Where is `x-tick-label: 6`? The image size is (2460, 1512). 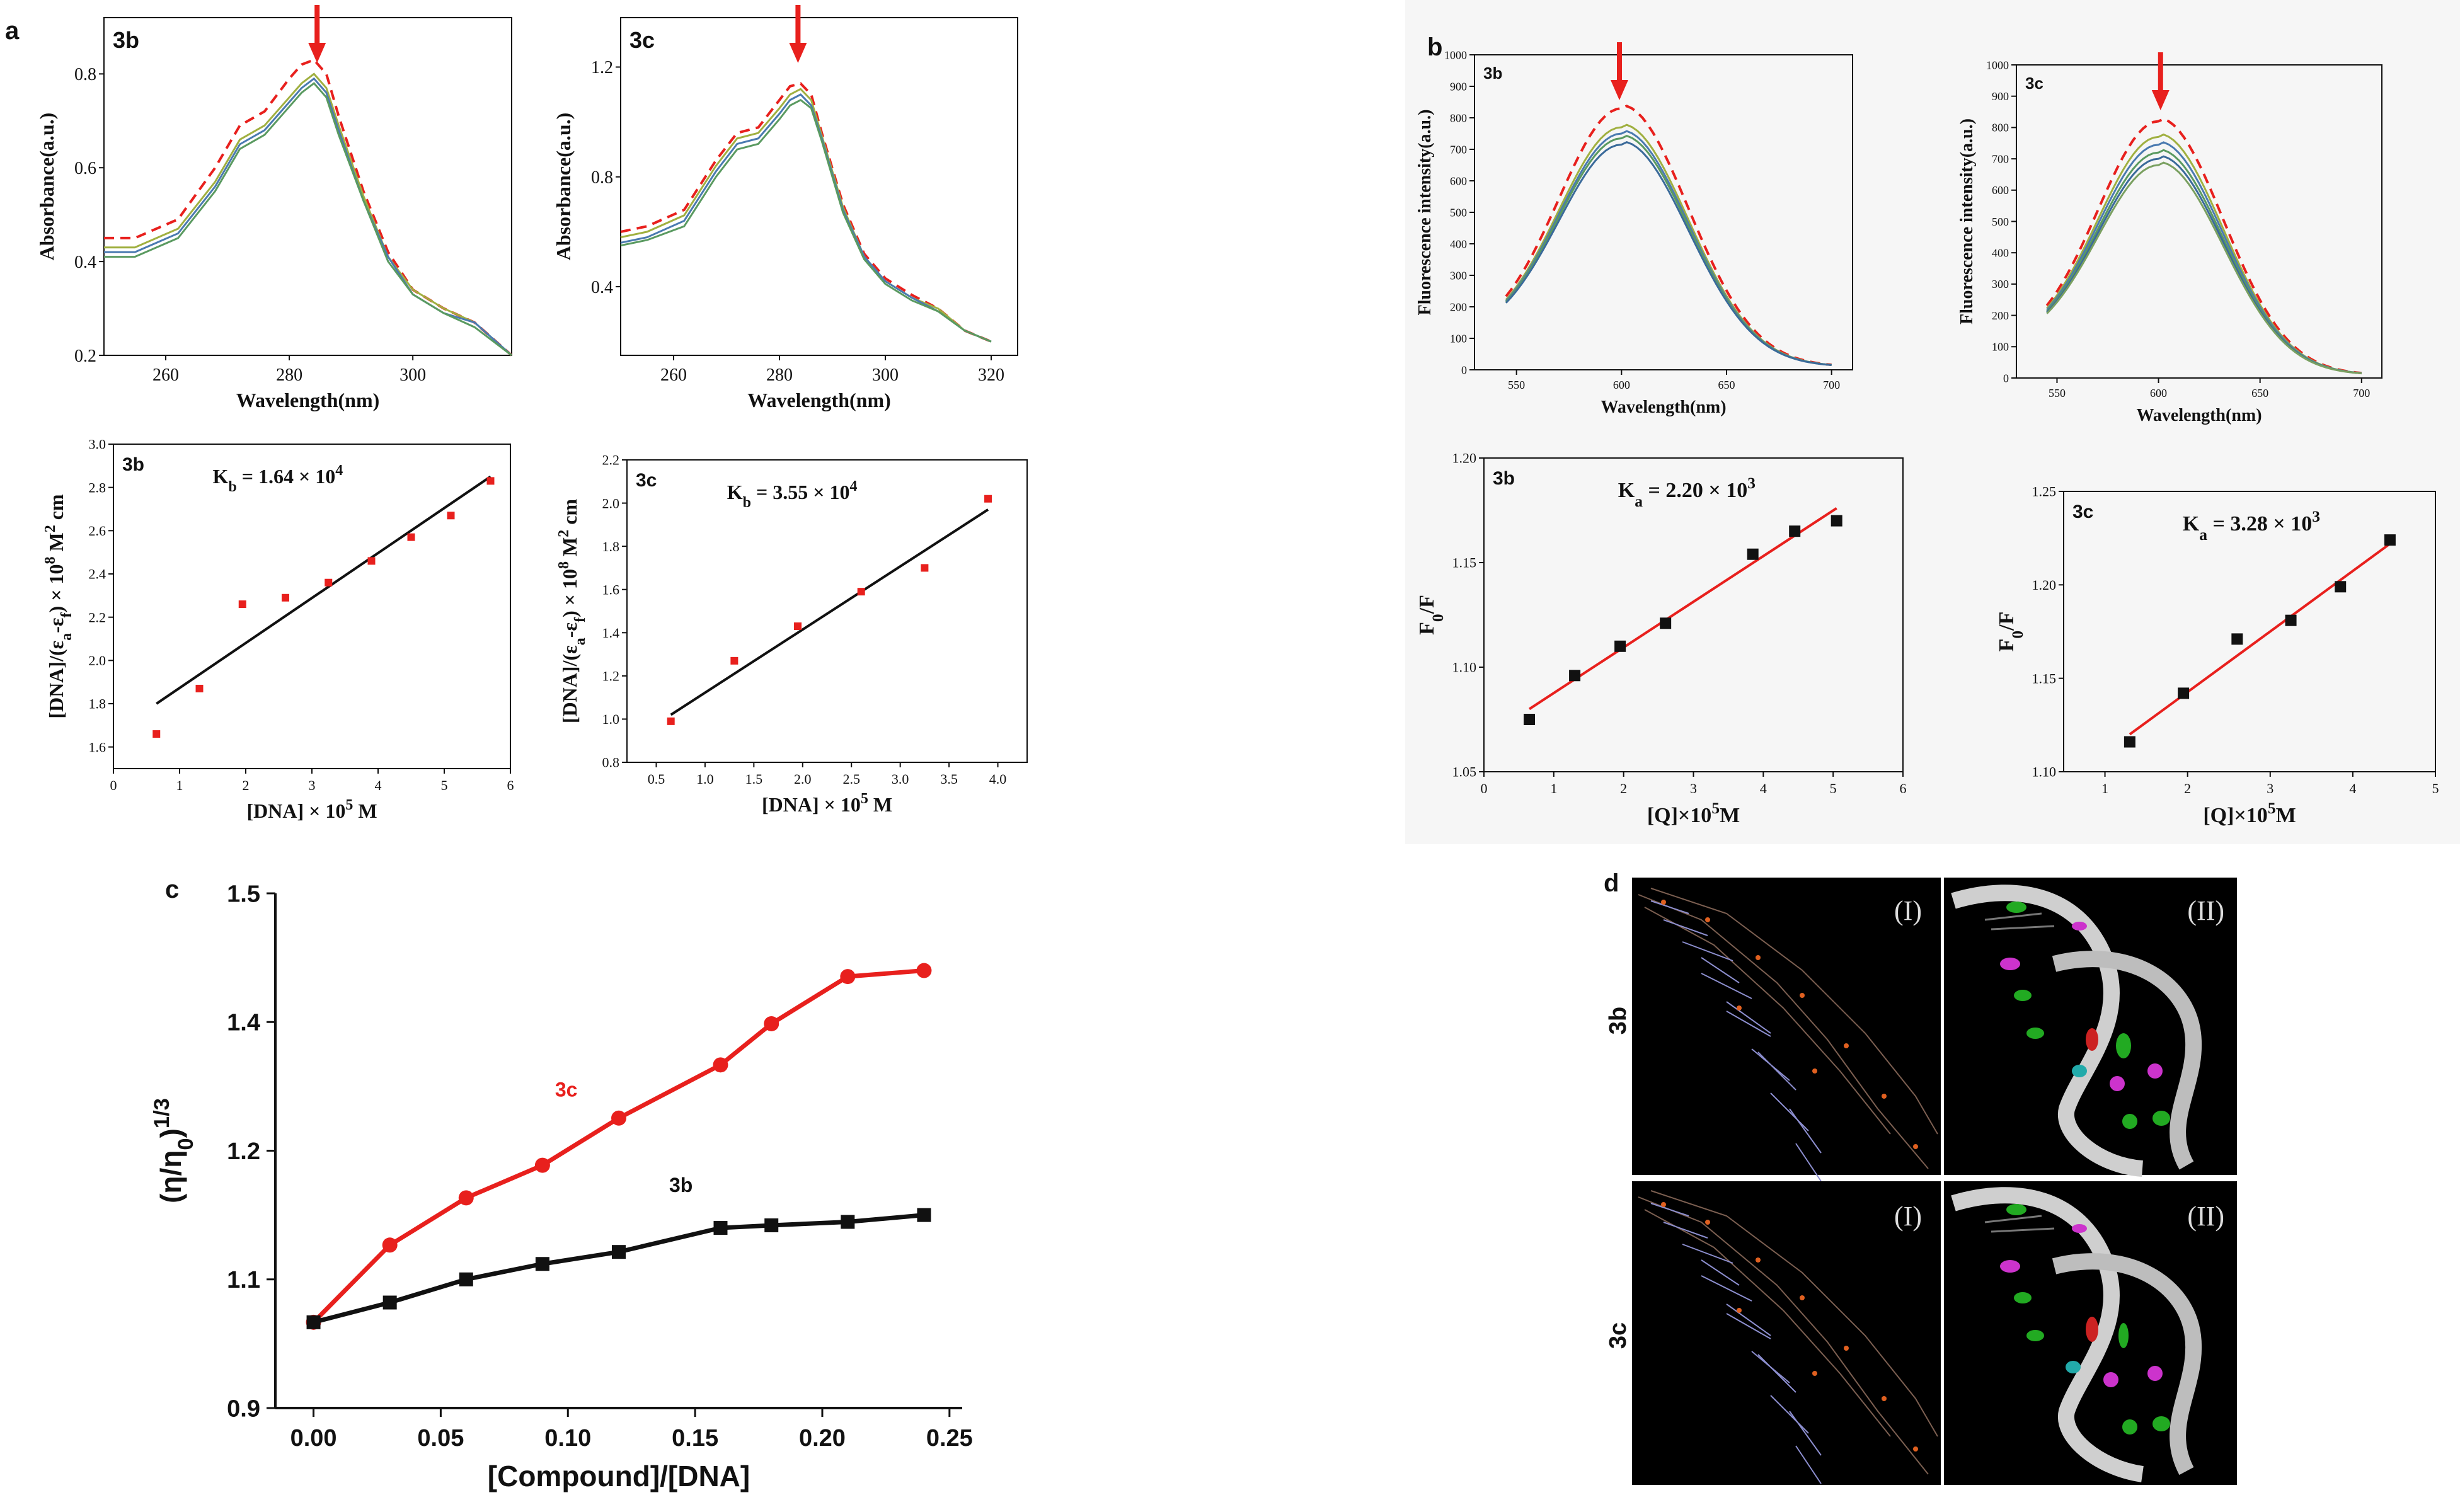
x-tick-label: 6 is located at coordinates (510, 785).